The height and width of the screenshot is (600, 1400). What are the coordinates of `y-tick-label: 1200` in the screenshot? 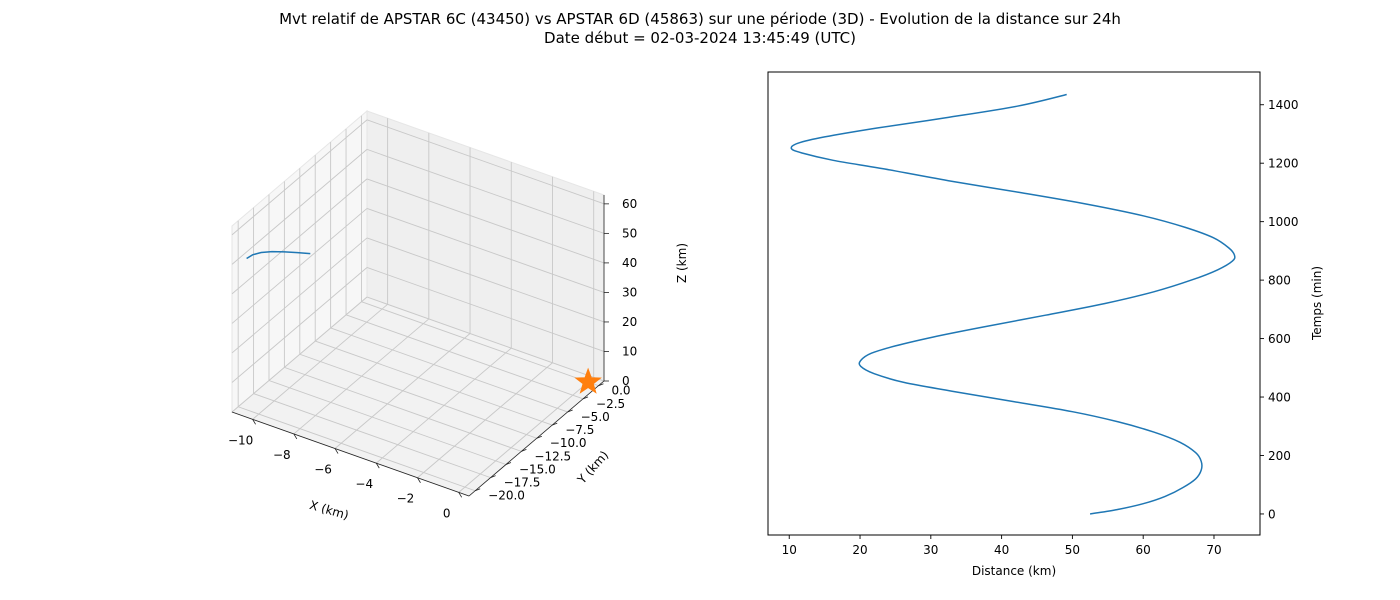 It's located at (1283, 164).